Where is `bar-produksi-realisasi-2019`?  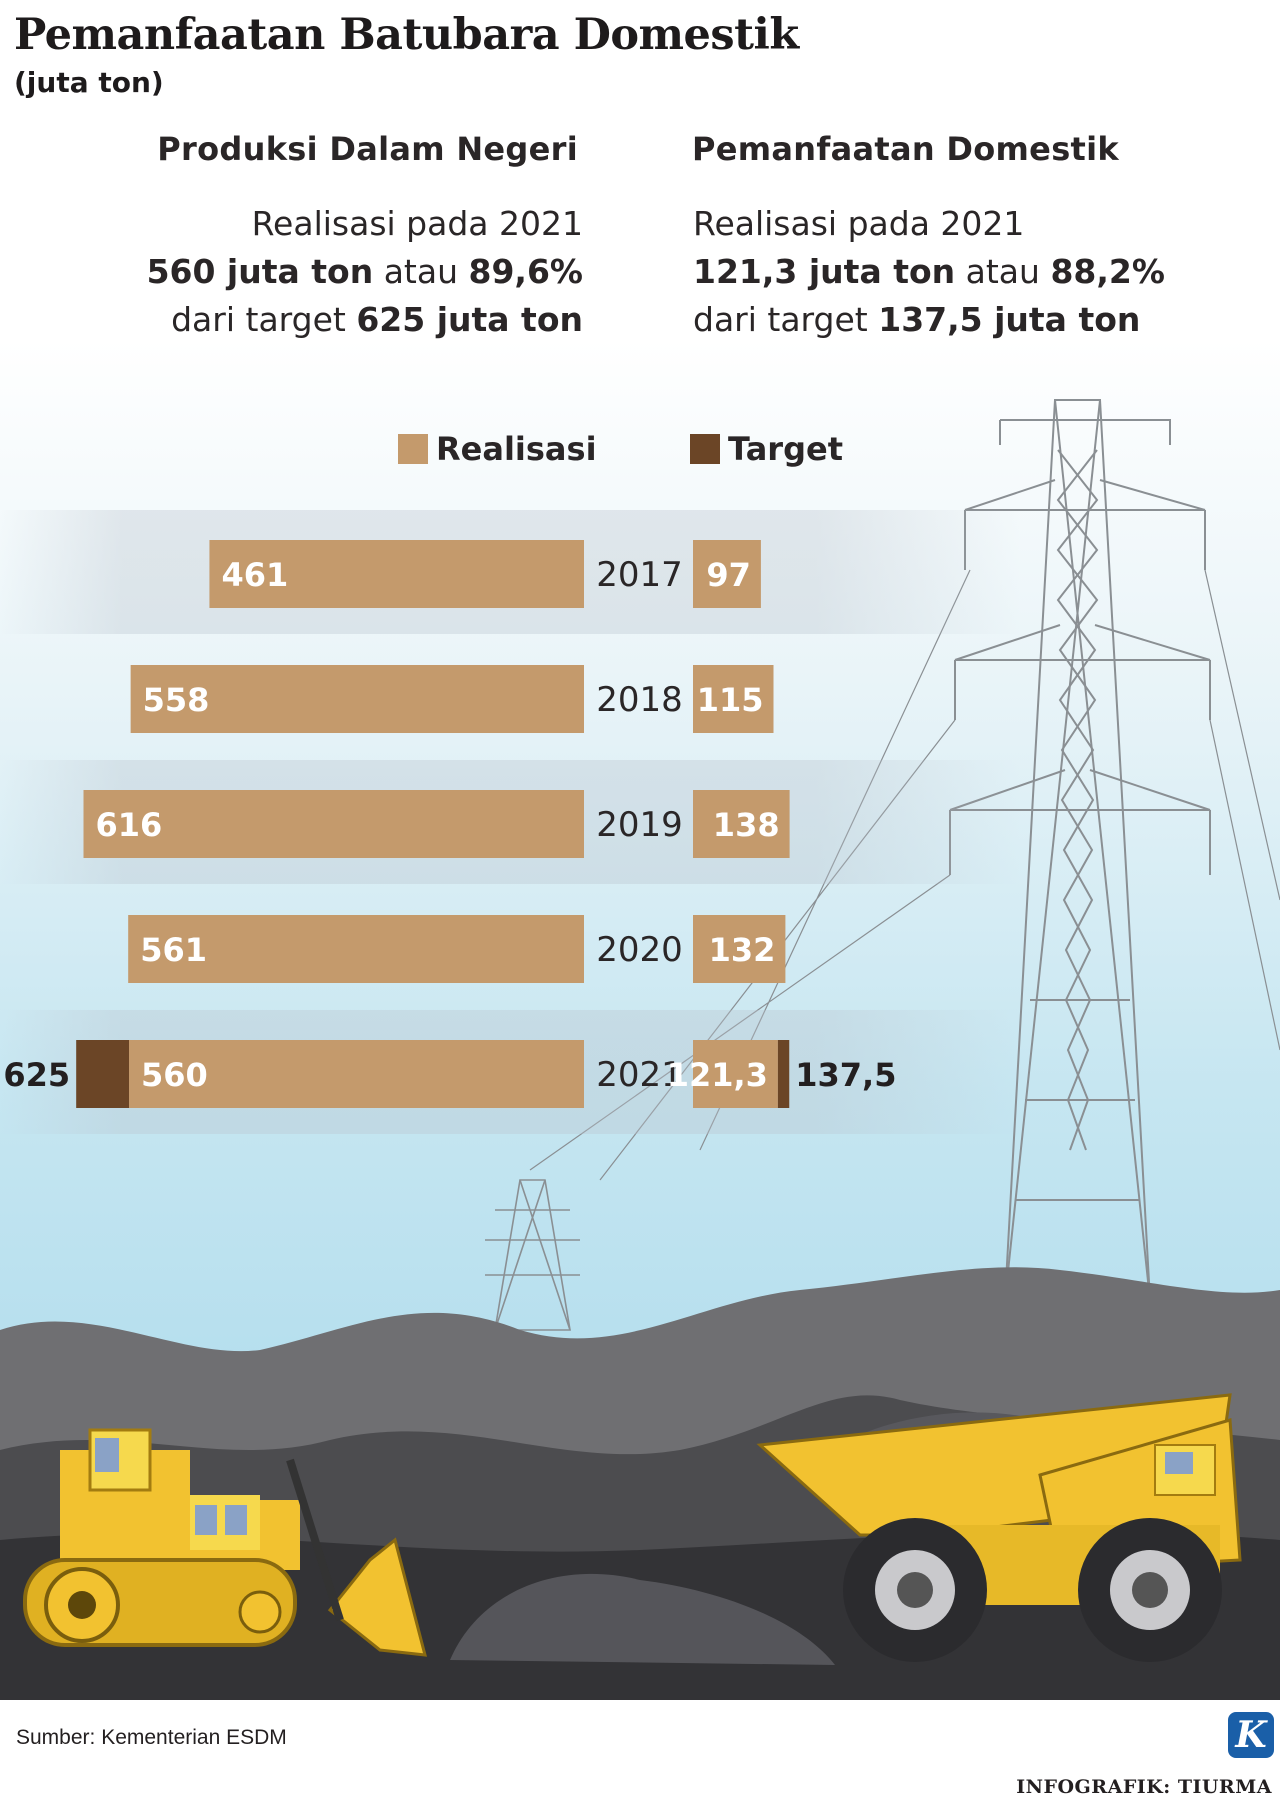 bar-produksi-realisasi-2019 is located at coordinates (333, 824).